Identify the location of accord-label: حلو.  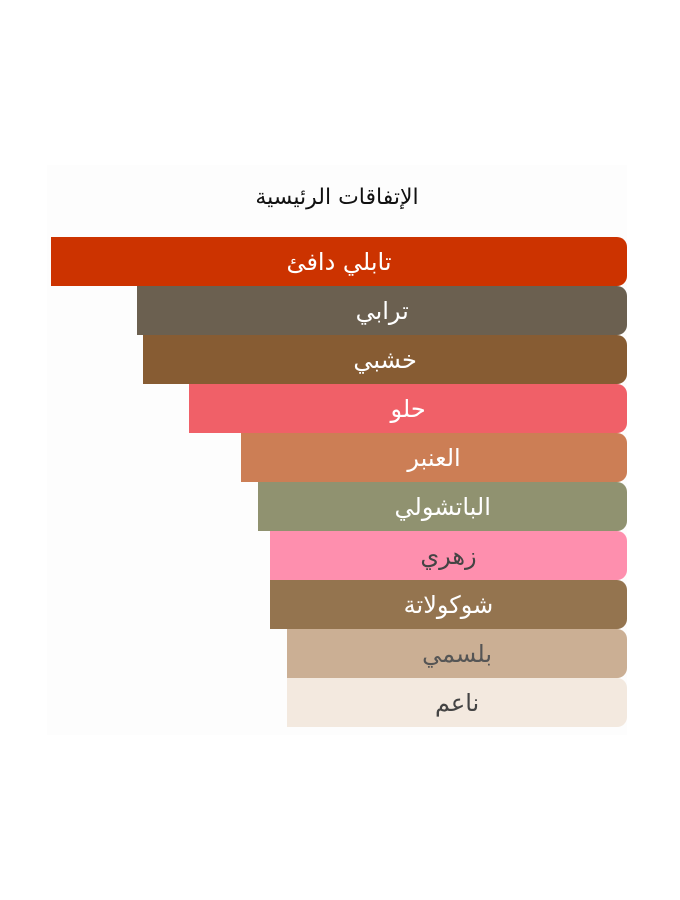
(408, 408).